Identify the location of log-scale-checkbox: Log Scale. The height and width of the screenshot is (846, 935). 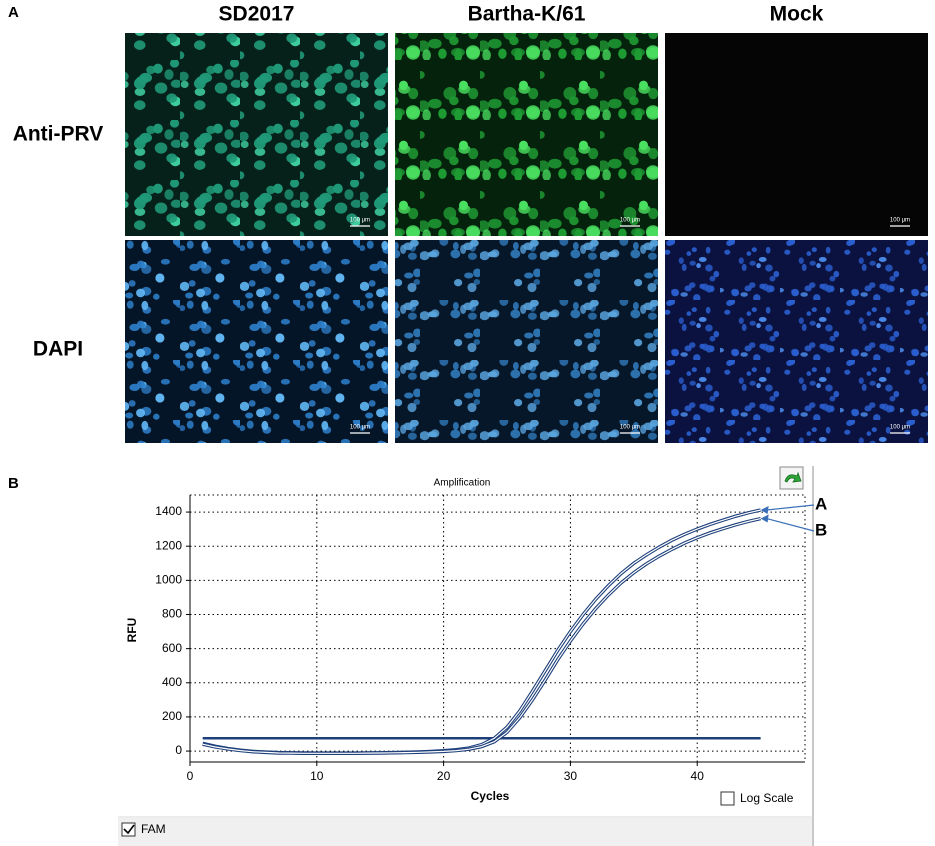
(757, 798).